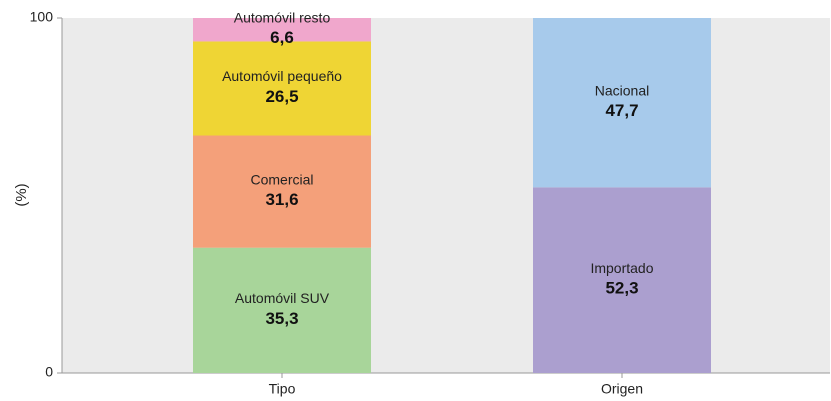 The width and height of the screenshot is (831, 401). Describe the element at coordinates (622, 90) in the screenshot. I see `segment-name: Nacional` at that location.